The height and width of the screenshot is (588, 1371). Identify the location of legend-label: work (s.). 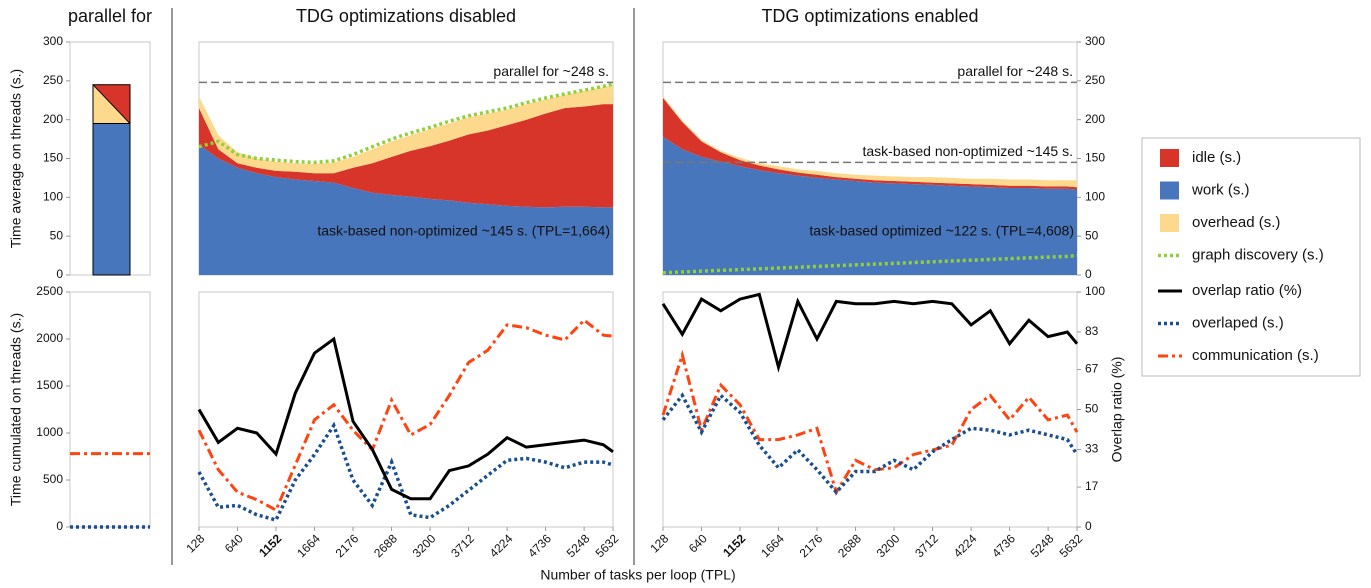
(1220, 189).